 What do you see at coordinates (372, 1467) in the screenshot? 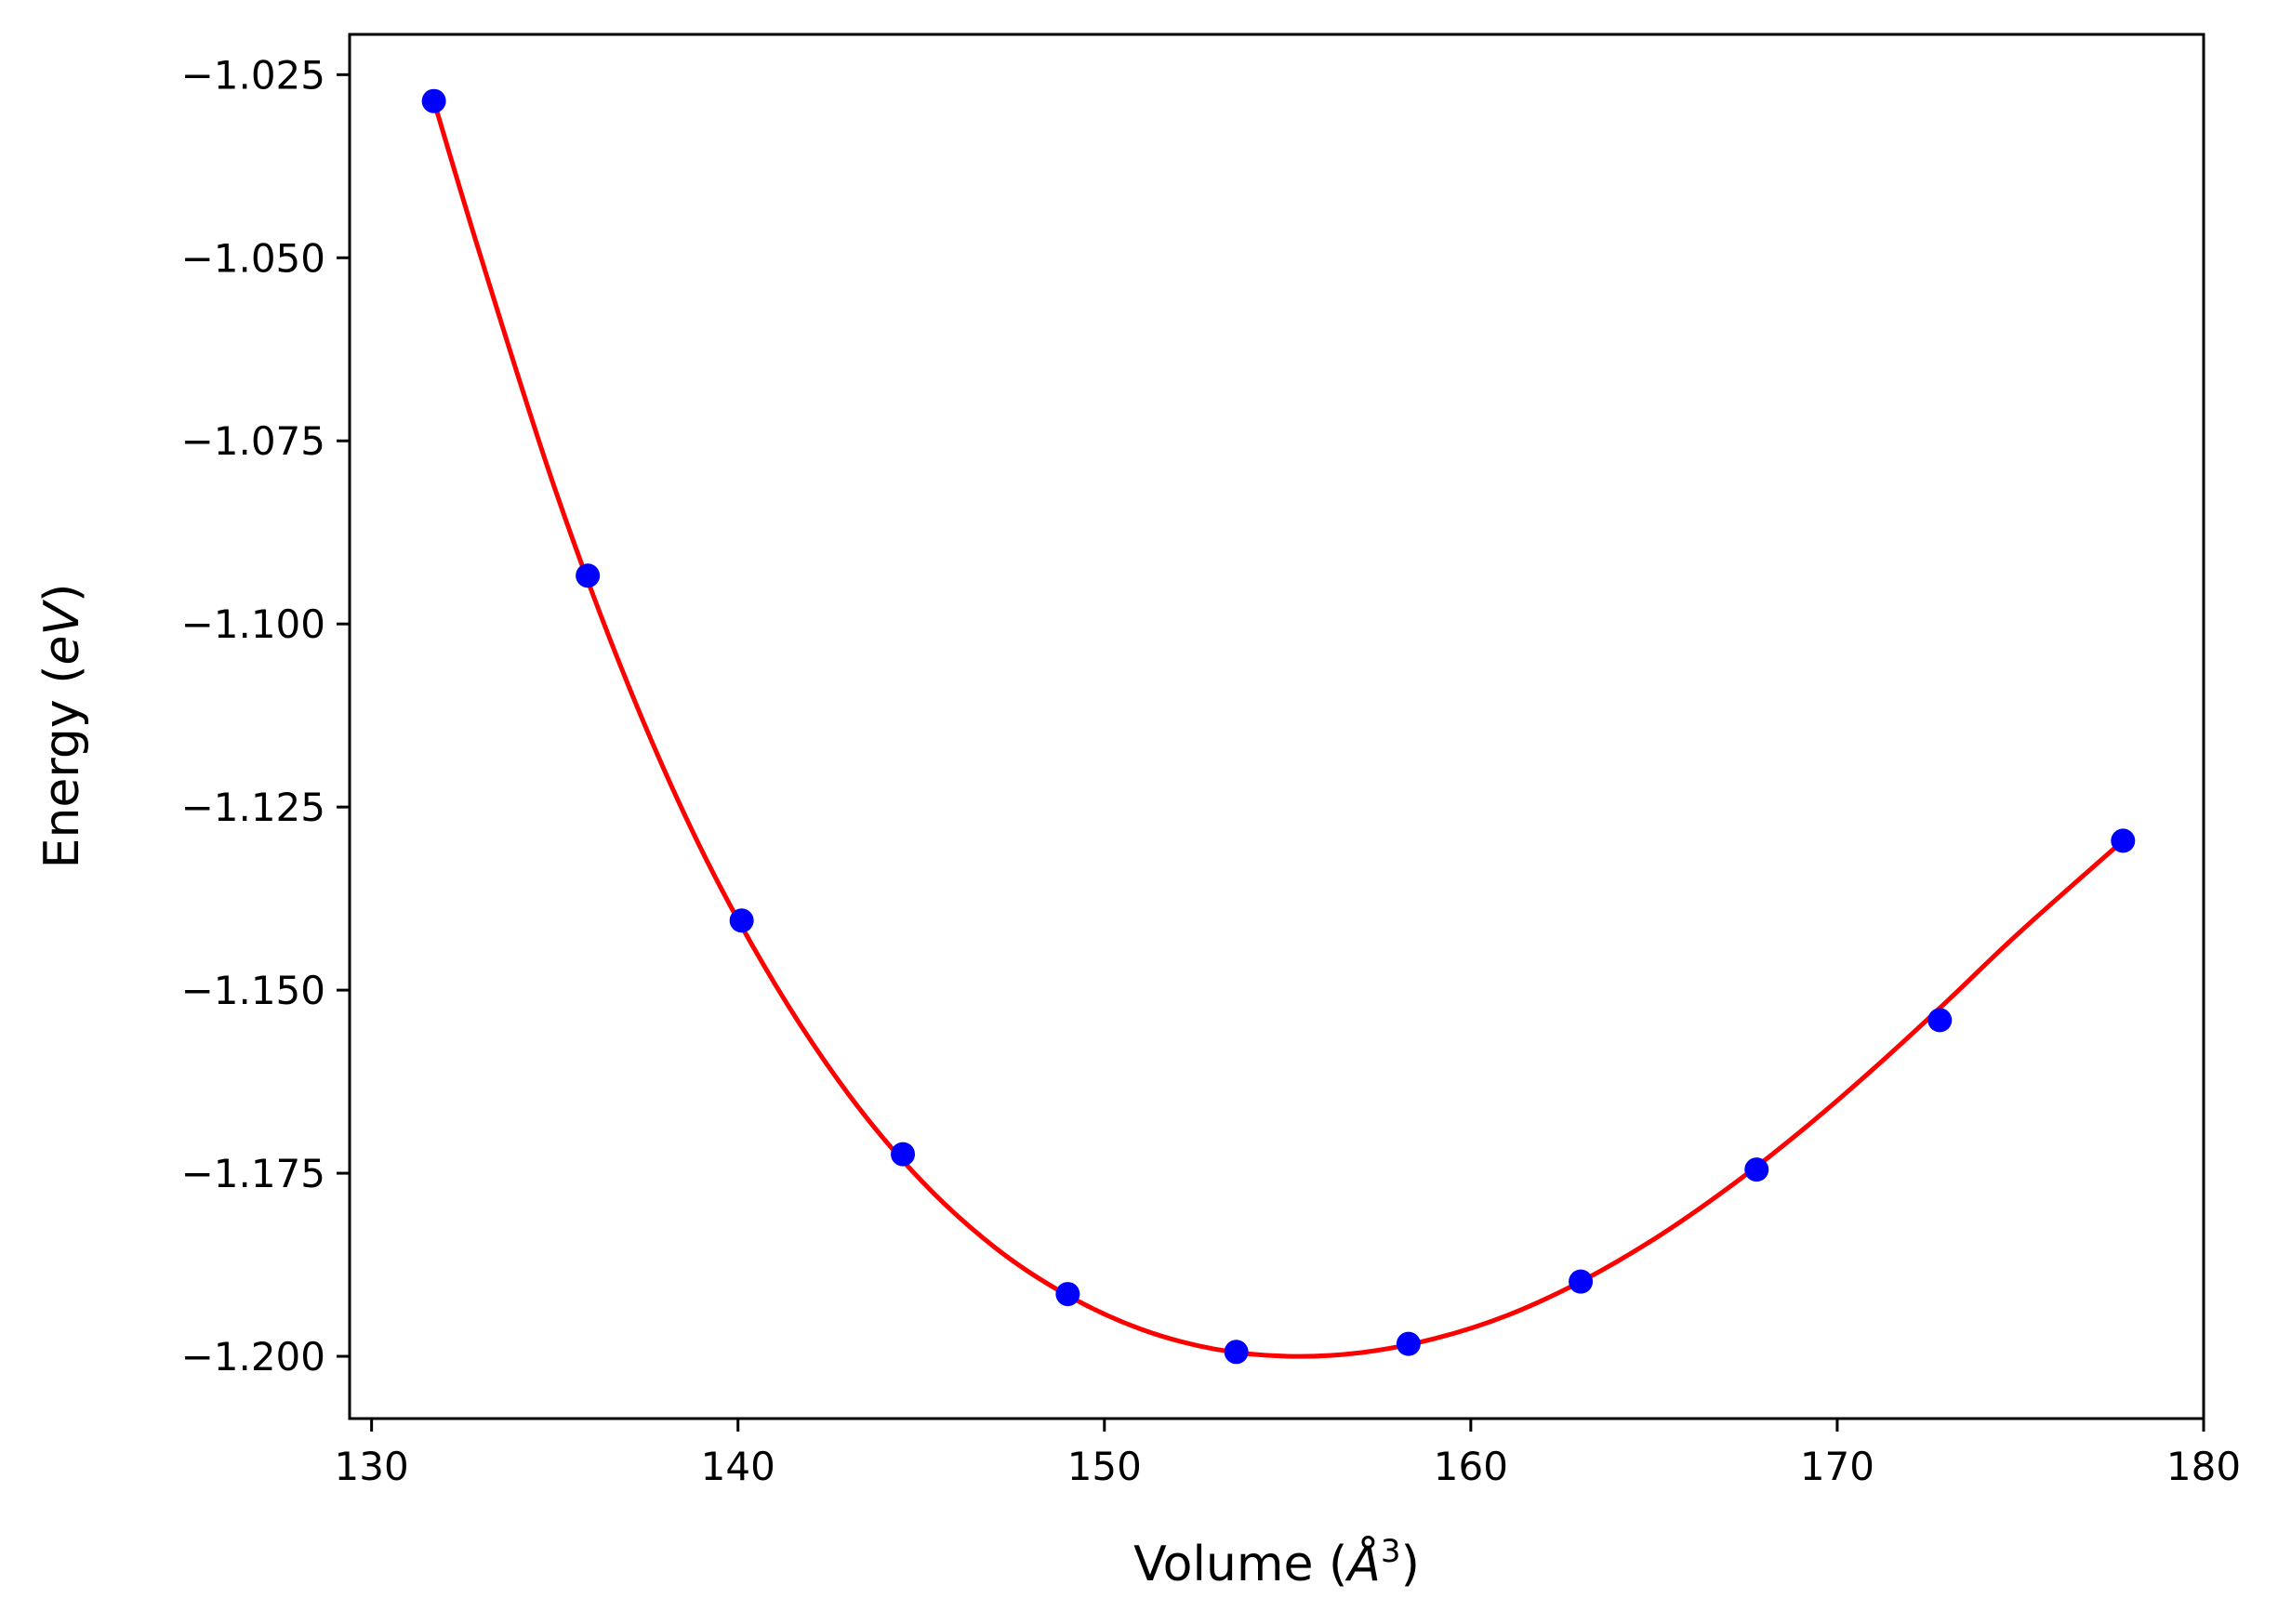
I see `x-tick-label: 130` at bounding box center [372, 1467].